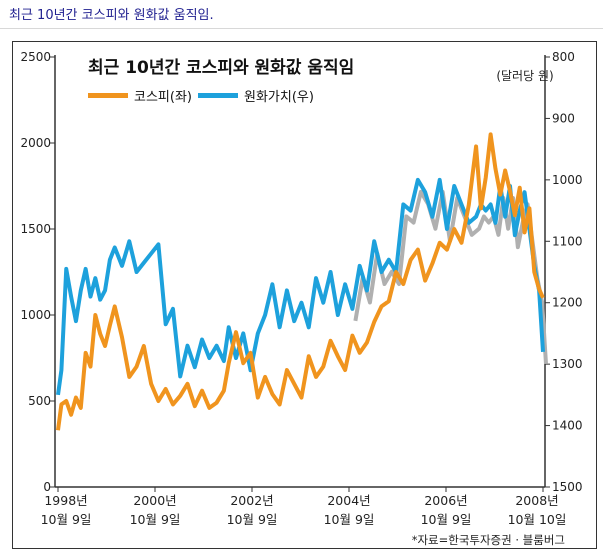 The height and width of the screenshot is (558, 603). Describe the element at coordinates (154, 500) in the screenshot. I see `x-tick-year: 2000년` at that location.